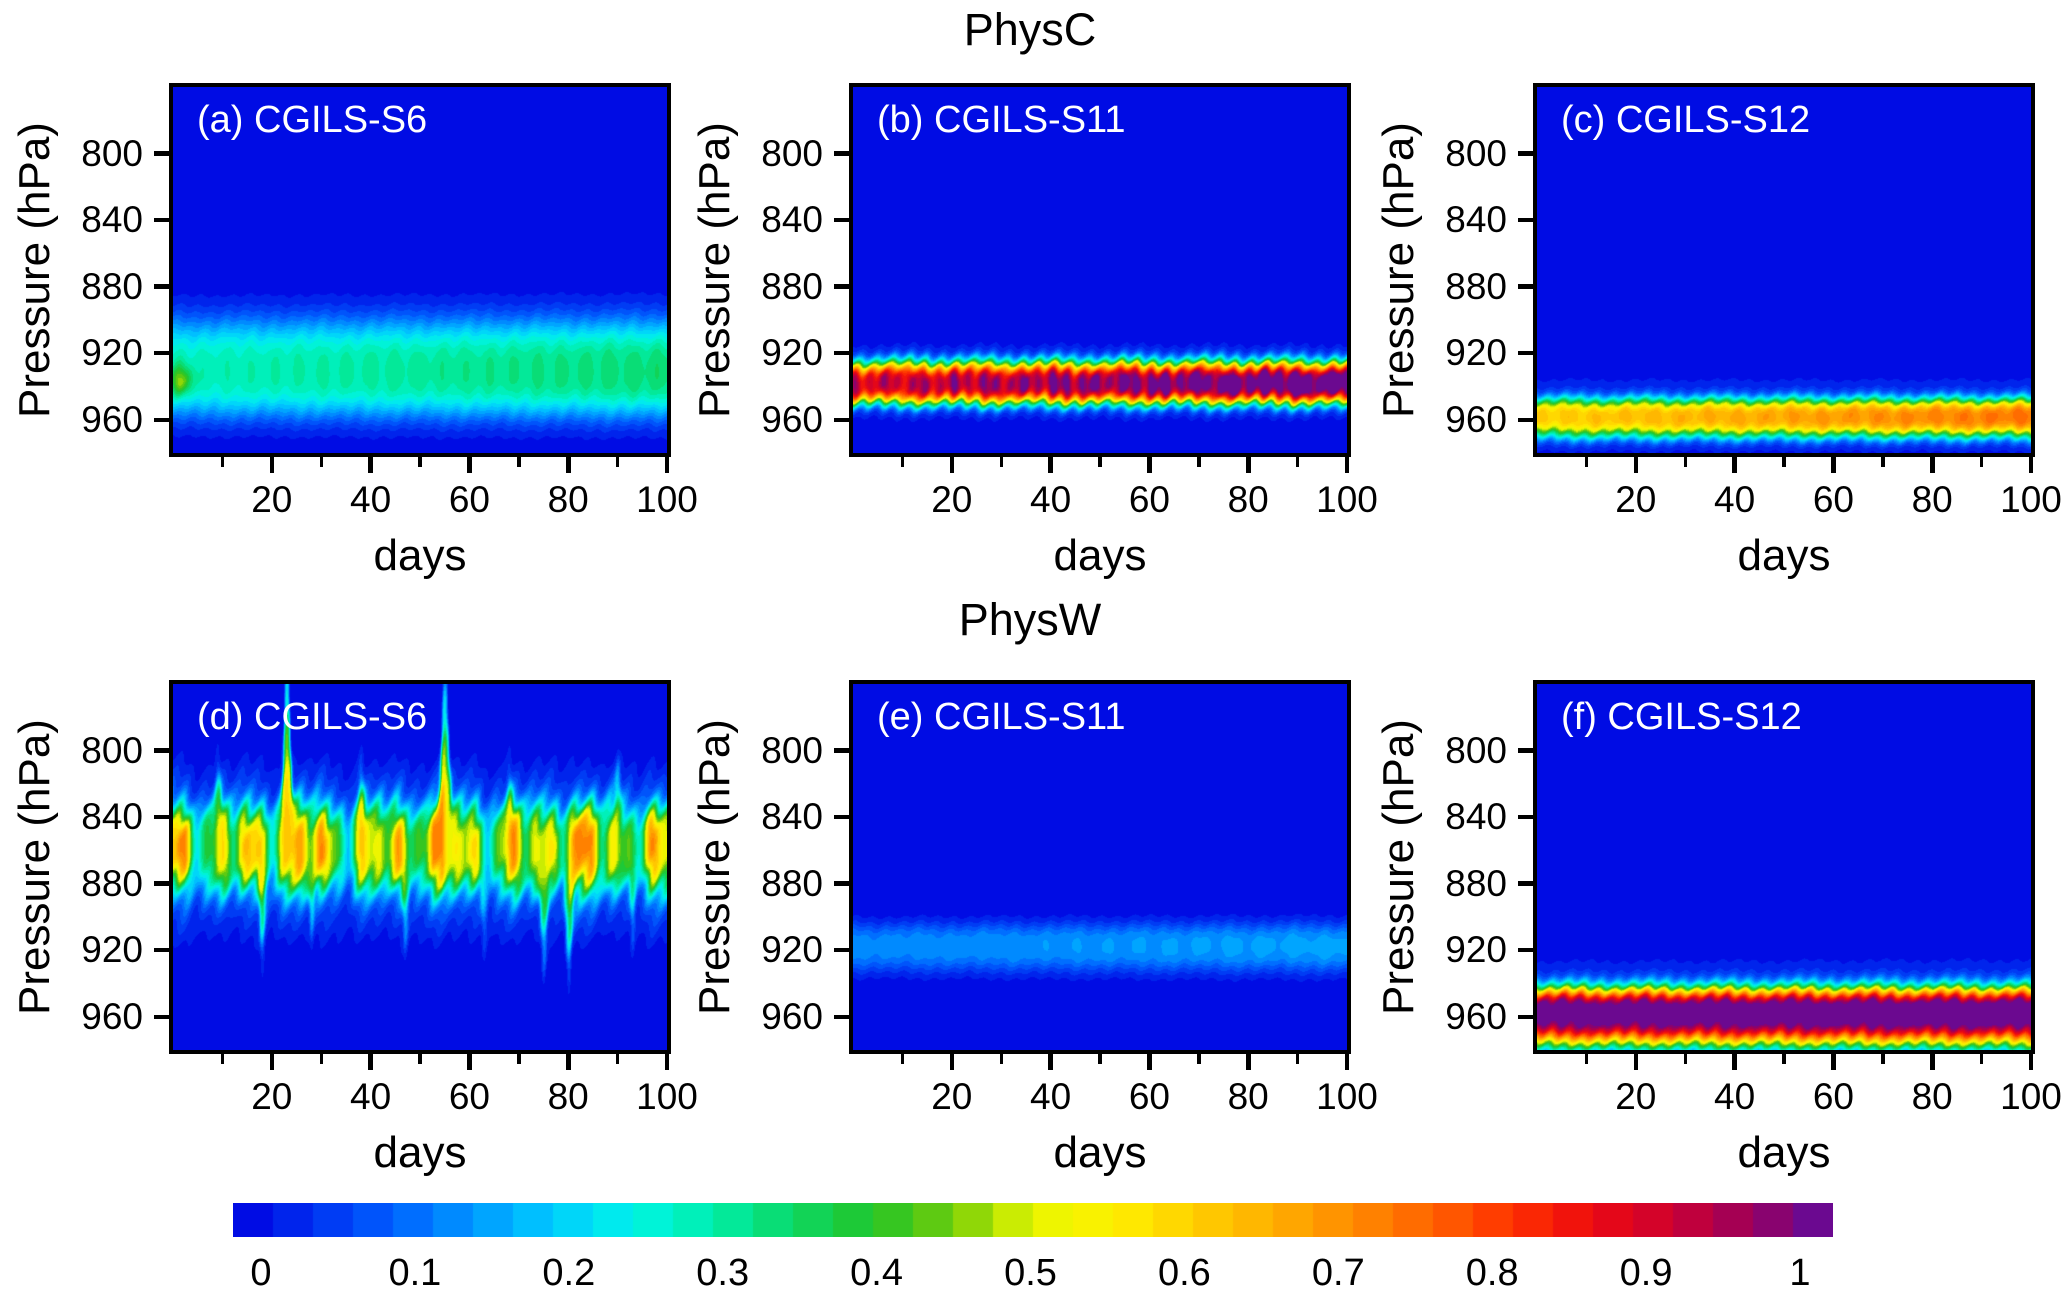  I want to click on contour-plot-canvas-d, so click(420, 867).